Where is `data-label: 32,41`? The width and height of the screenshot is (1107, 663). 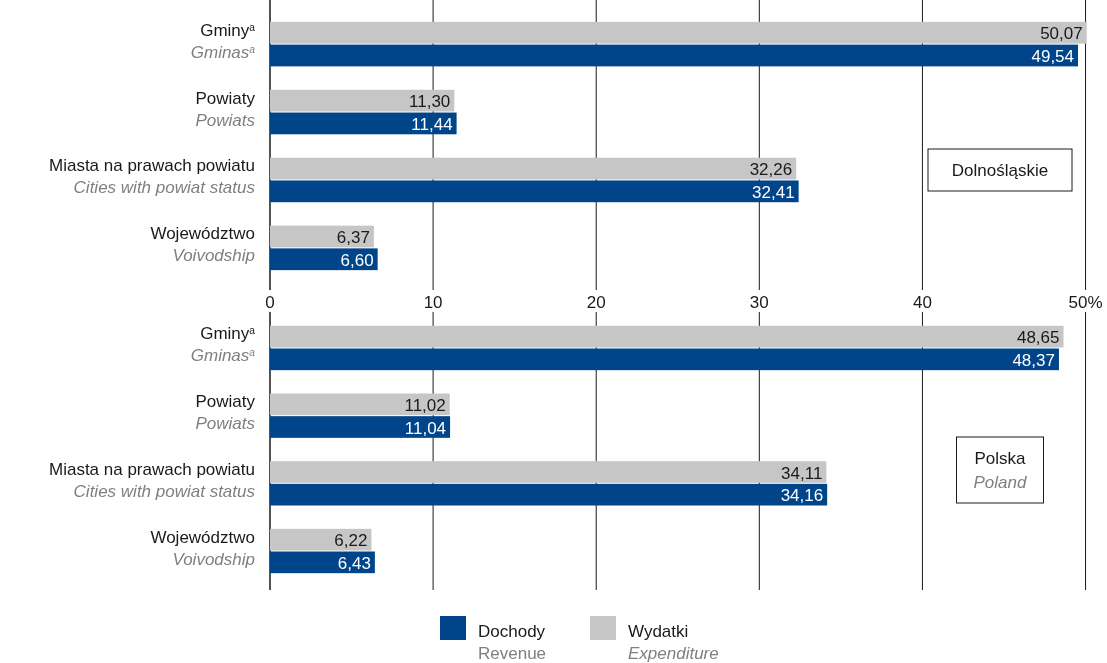 data-label: 32,41 is located at coordinates (773, 192).